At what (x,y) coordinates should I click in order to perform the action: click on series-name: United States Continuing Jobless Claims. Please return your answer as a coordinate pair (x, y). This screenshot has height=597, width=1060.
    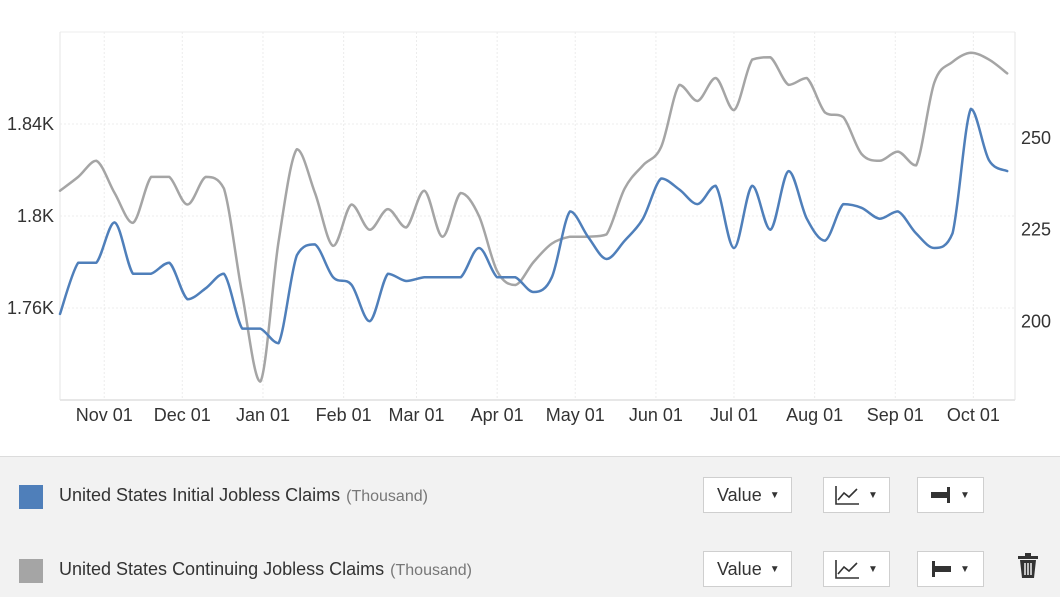
    Looking at the image, I should click on (222, 569).